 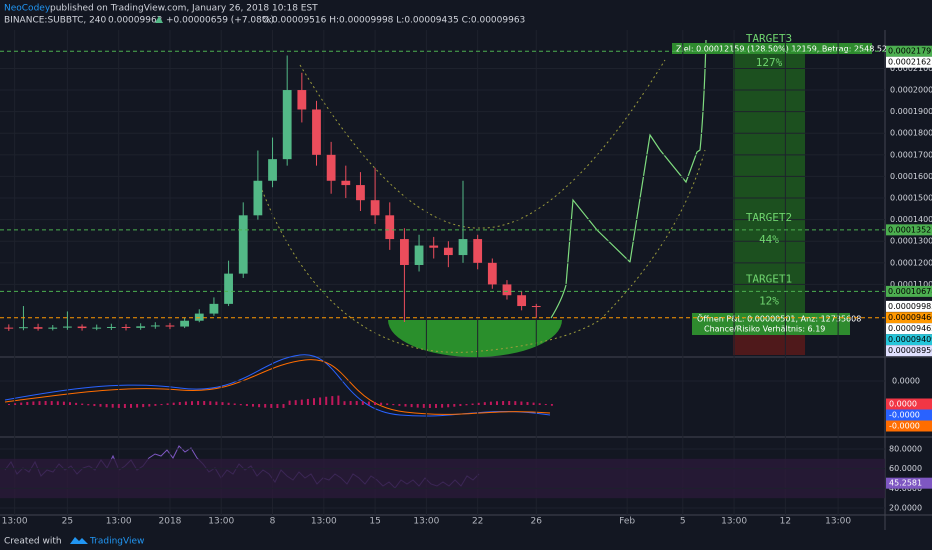 I want to click on rsi-tick-label: 60.0000, so click(x=905, y=468).